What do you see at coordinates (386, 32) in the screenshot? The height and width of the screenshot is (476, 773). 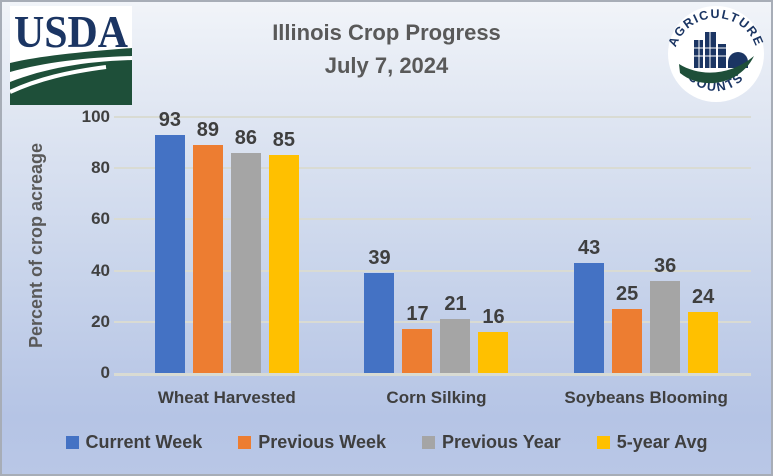 I see `chart-title-line1: Illinois Crop Progress` at bounding box center [386, 32].